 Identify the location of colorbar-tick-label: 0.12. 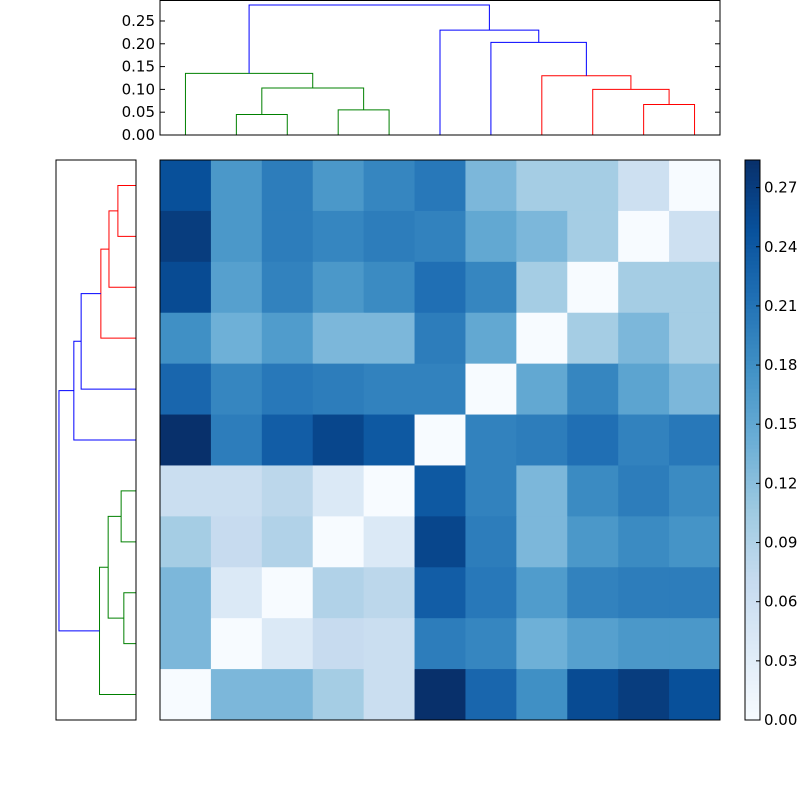
(780, 483).